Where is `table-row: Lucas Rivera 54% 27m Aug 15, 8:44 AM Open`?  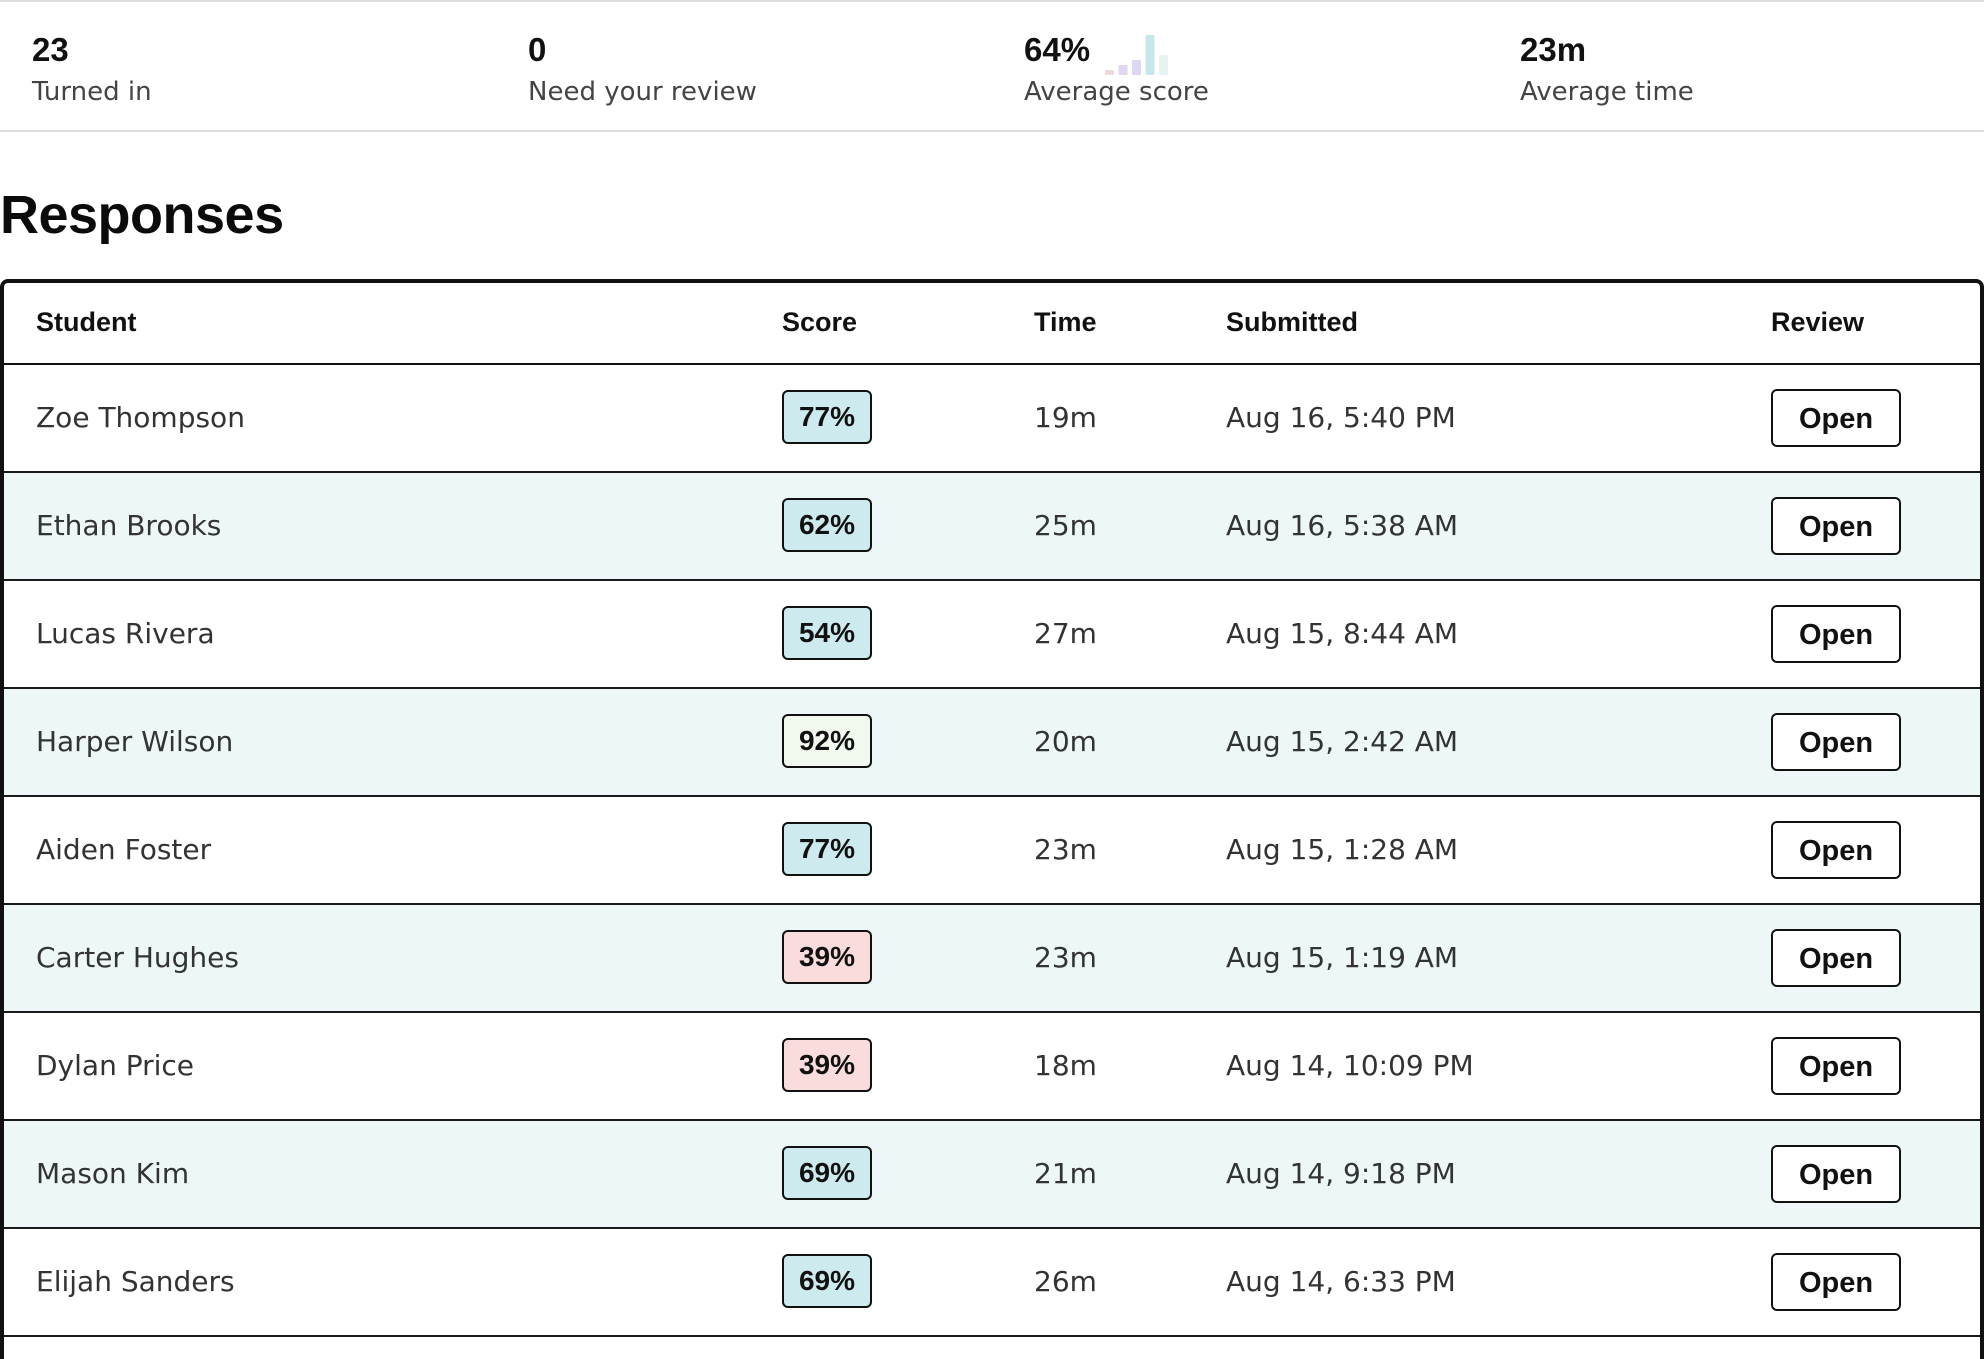
table-row: Lucas Rivera 54% 27m Aug 15, 8:44 AM Open is located at coordinates (992, 635).